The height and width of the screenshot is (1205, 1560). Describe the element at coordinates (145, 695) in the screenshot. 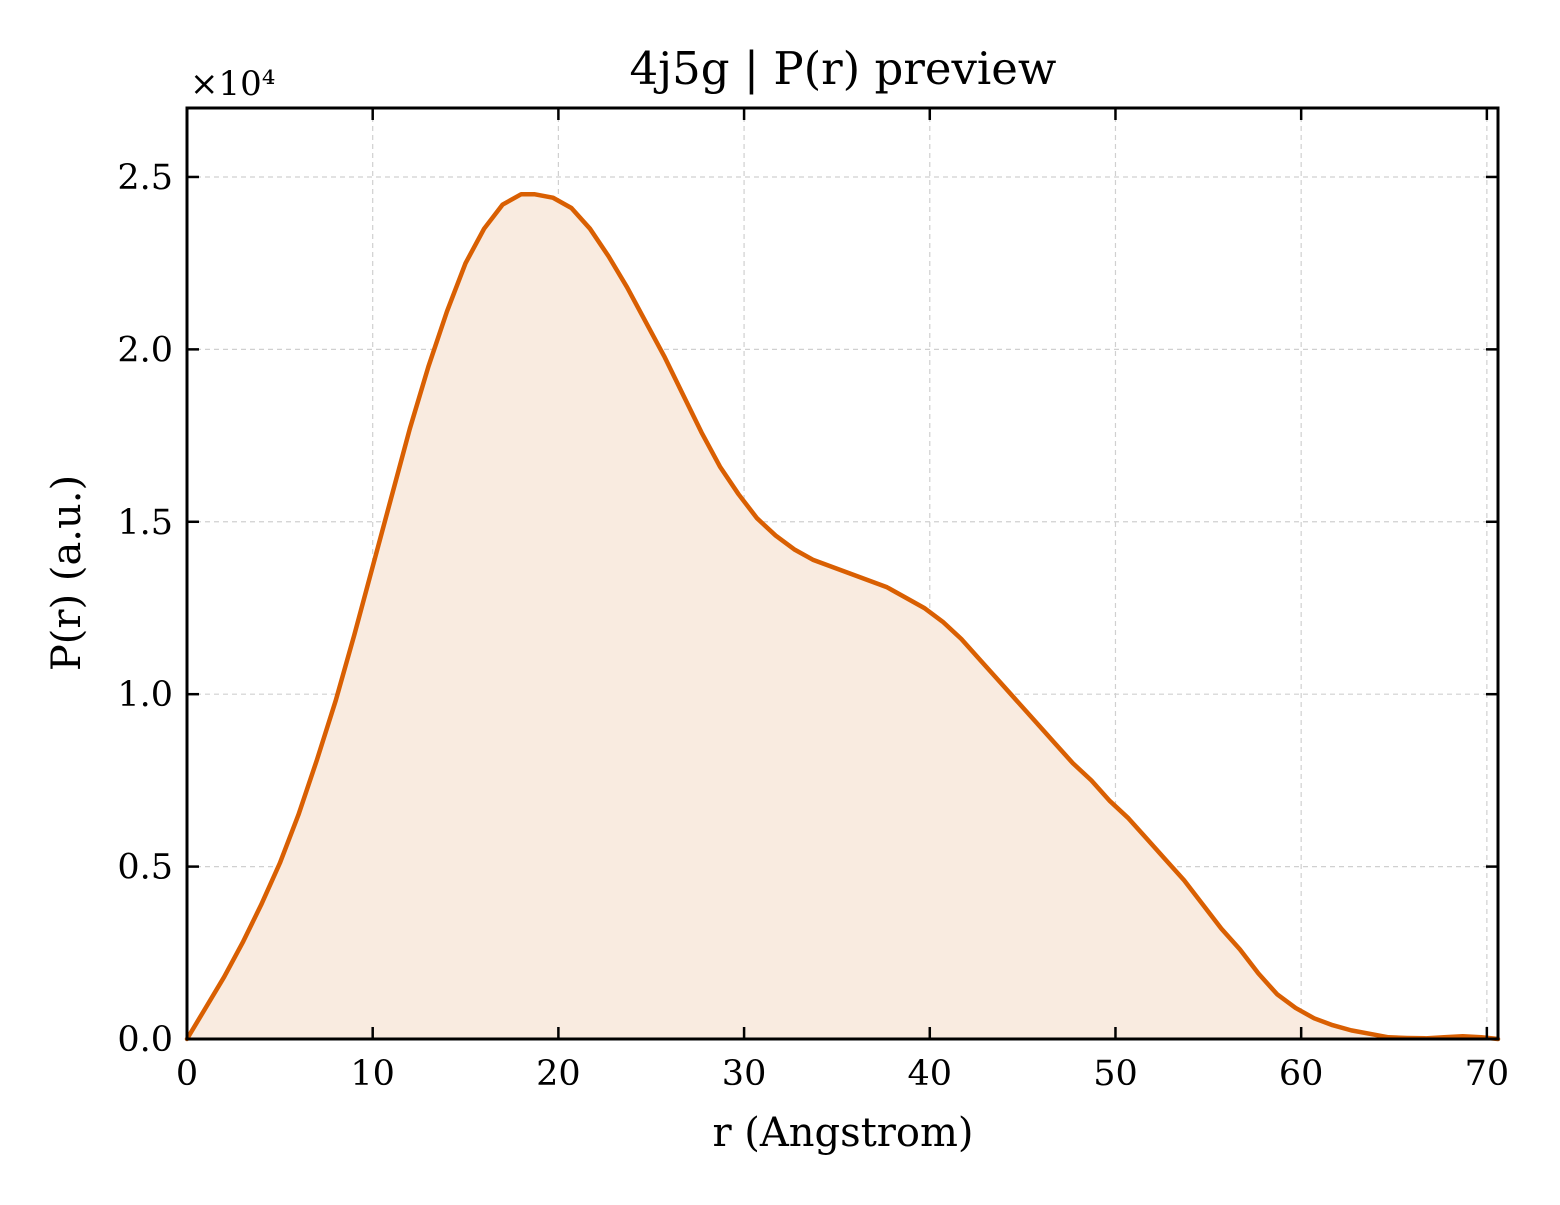

I see `y-tick-label: 1.0` at that location.